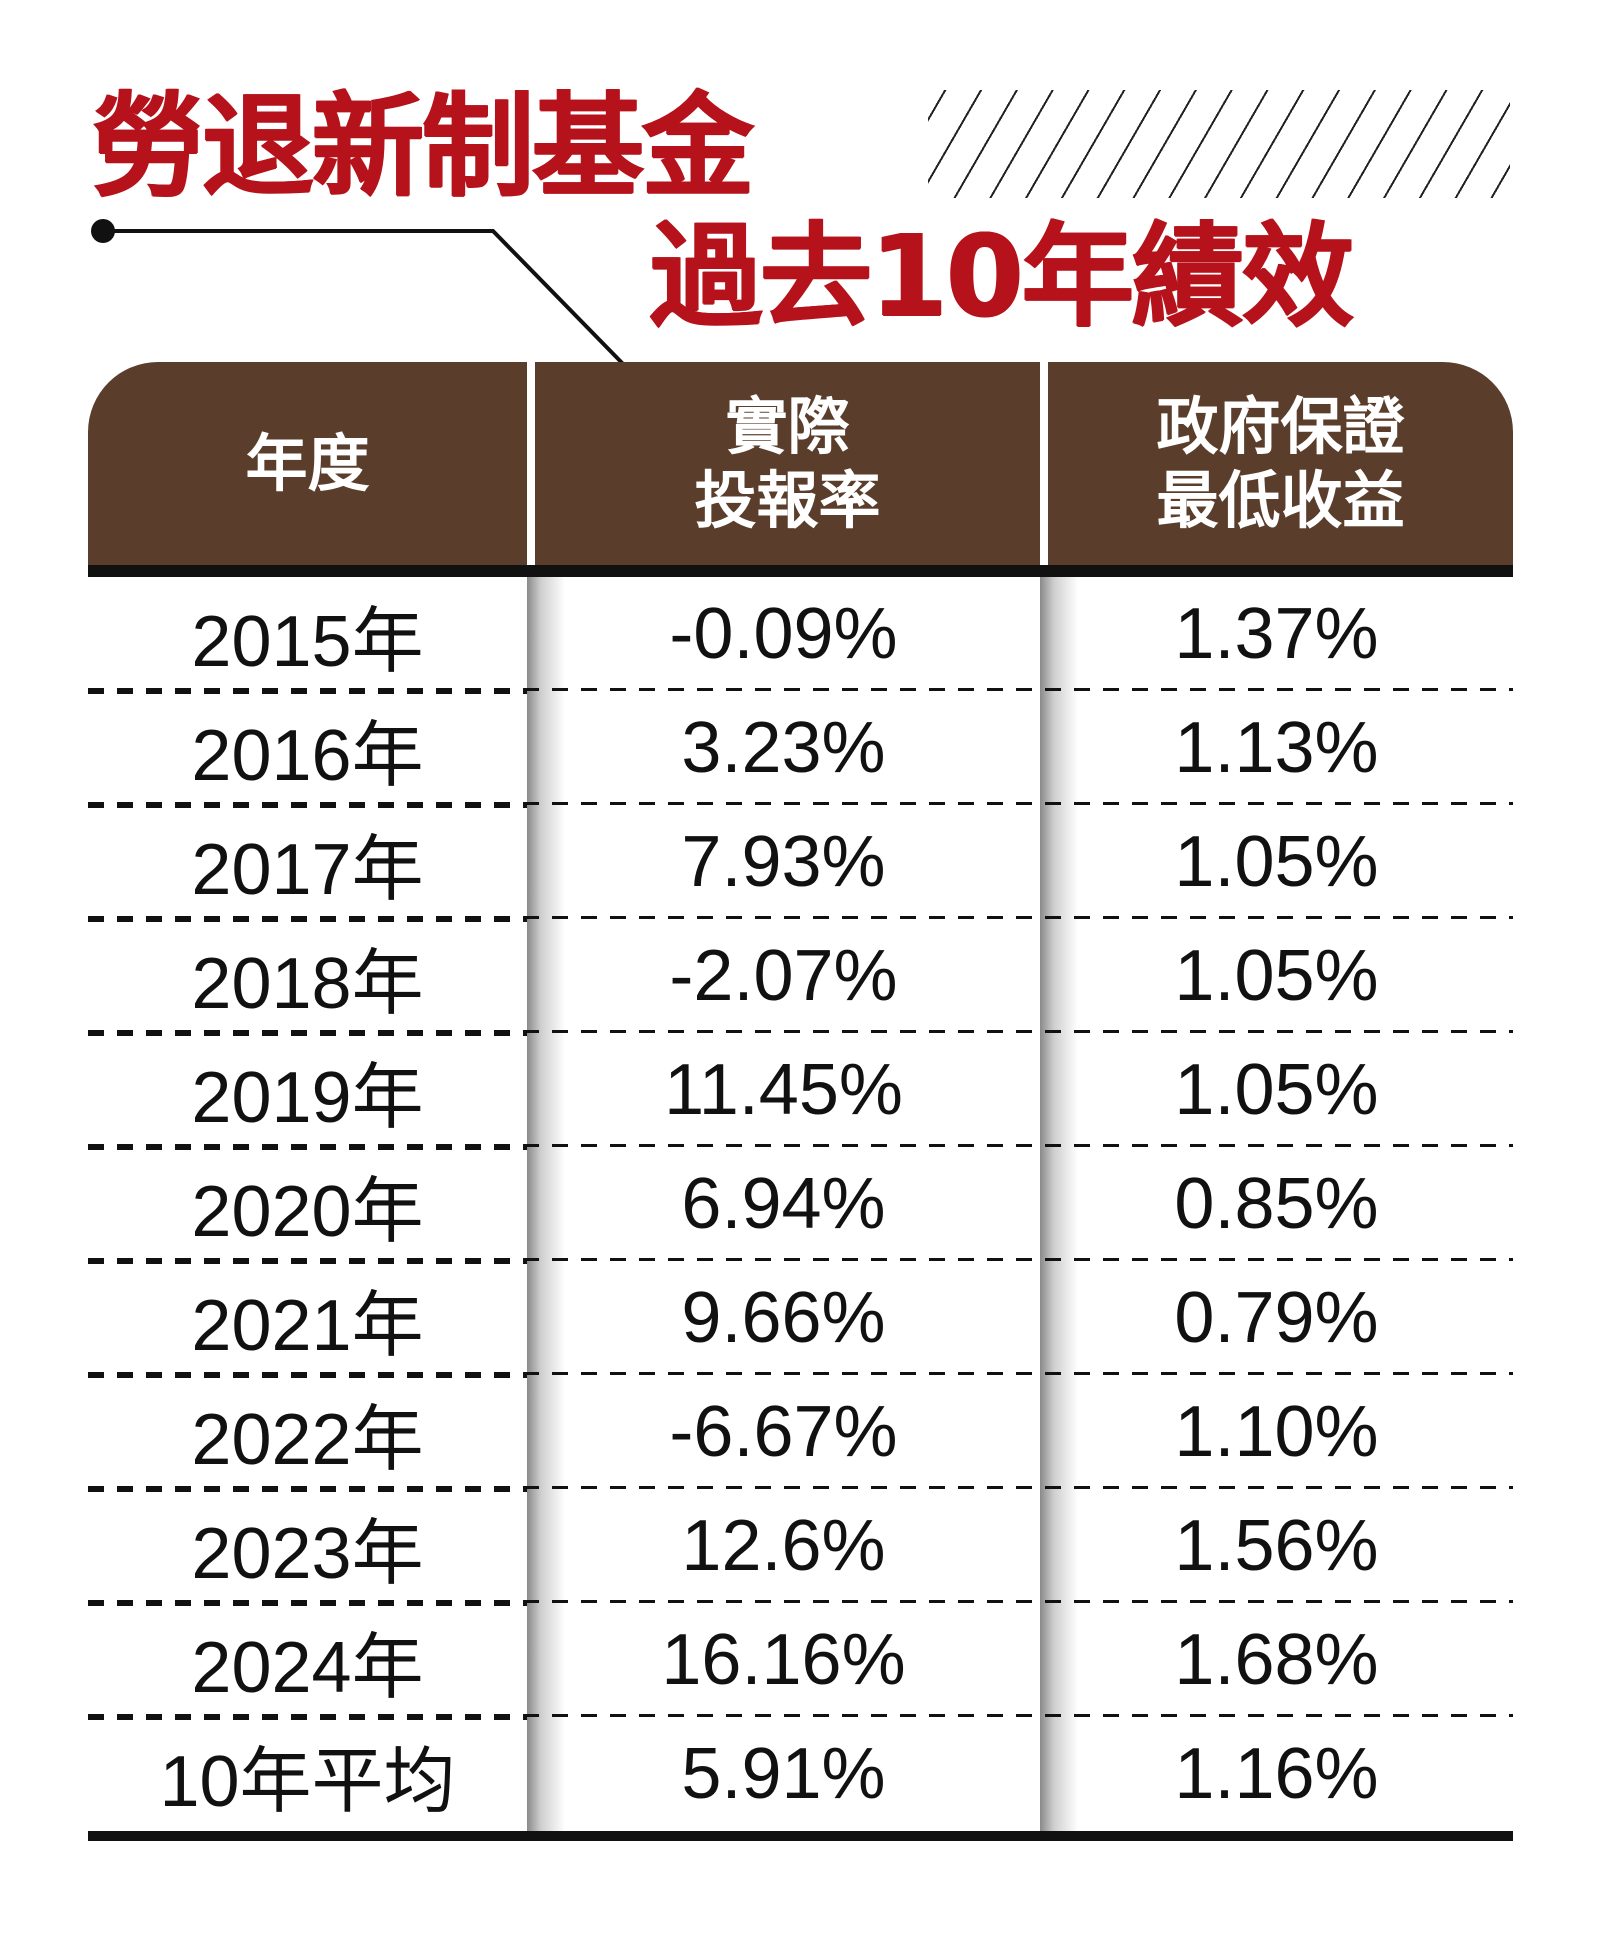  I want to click on table-row: 2020年 6.94% 0.85%, so click(800, 1205).